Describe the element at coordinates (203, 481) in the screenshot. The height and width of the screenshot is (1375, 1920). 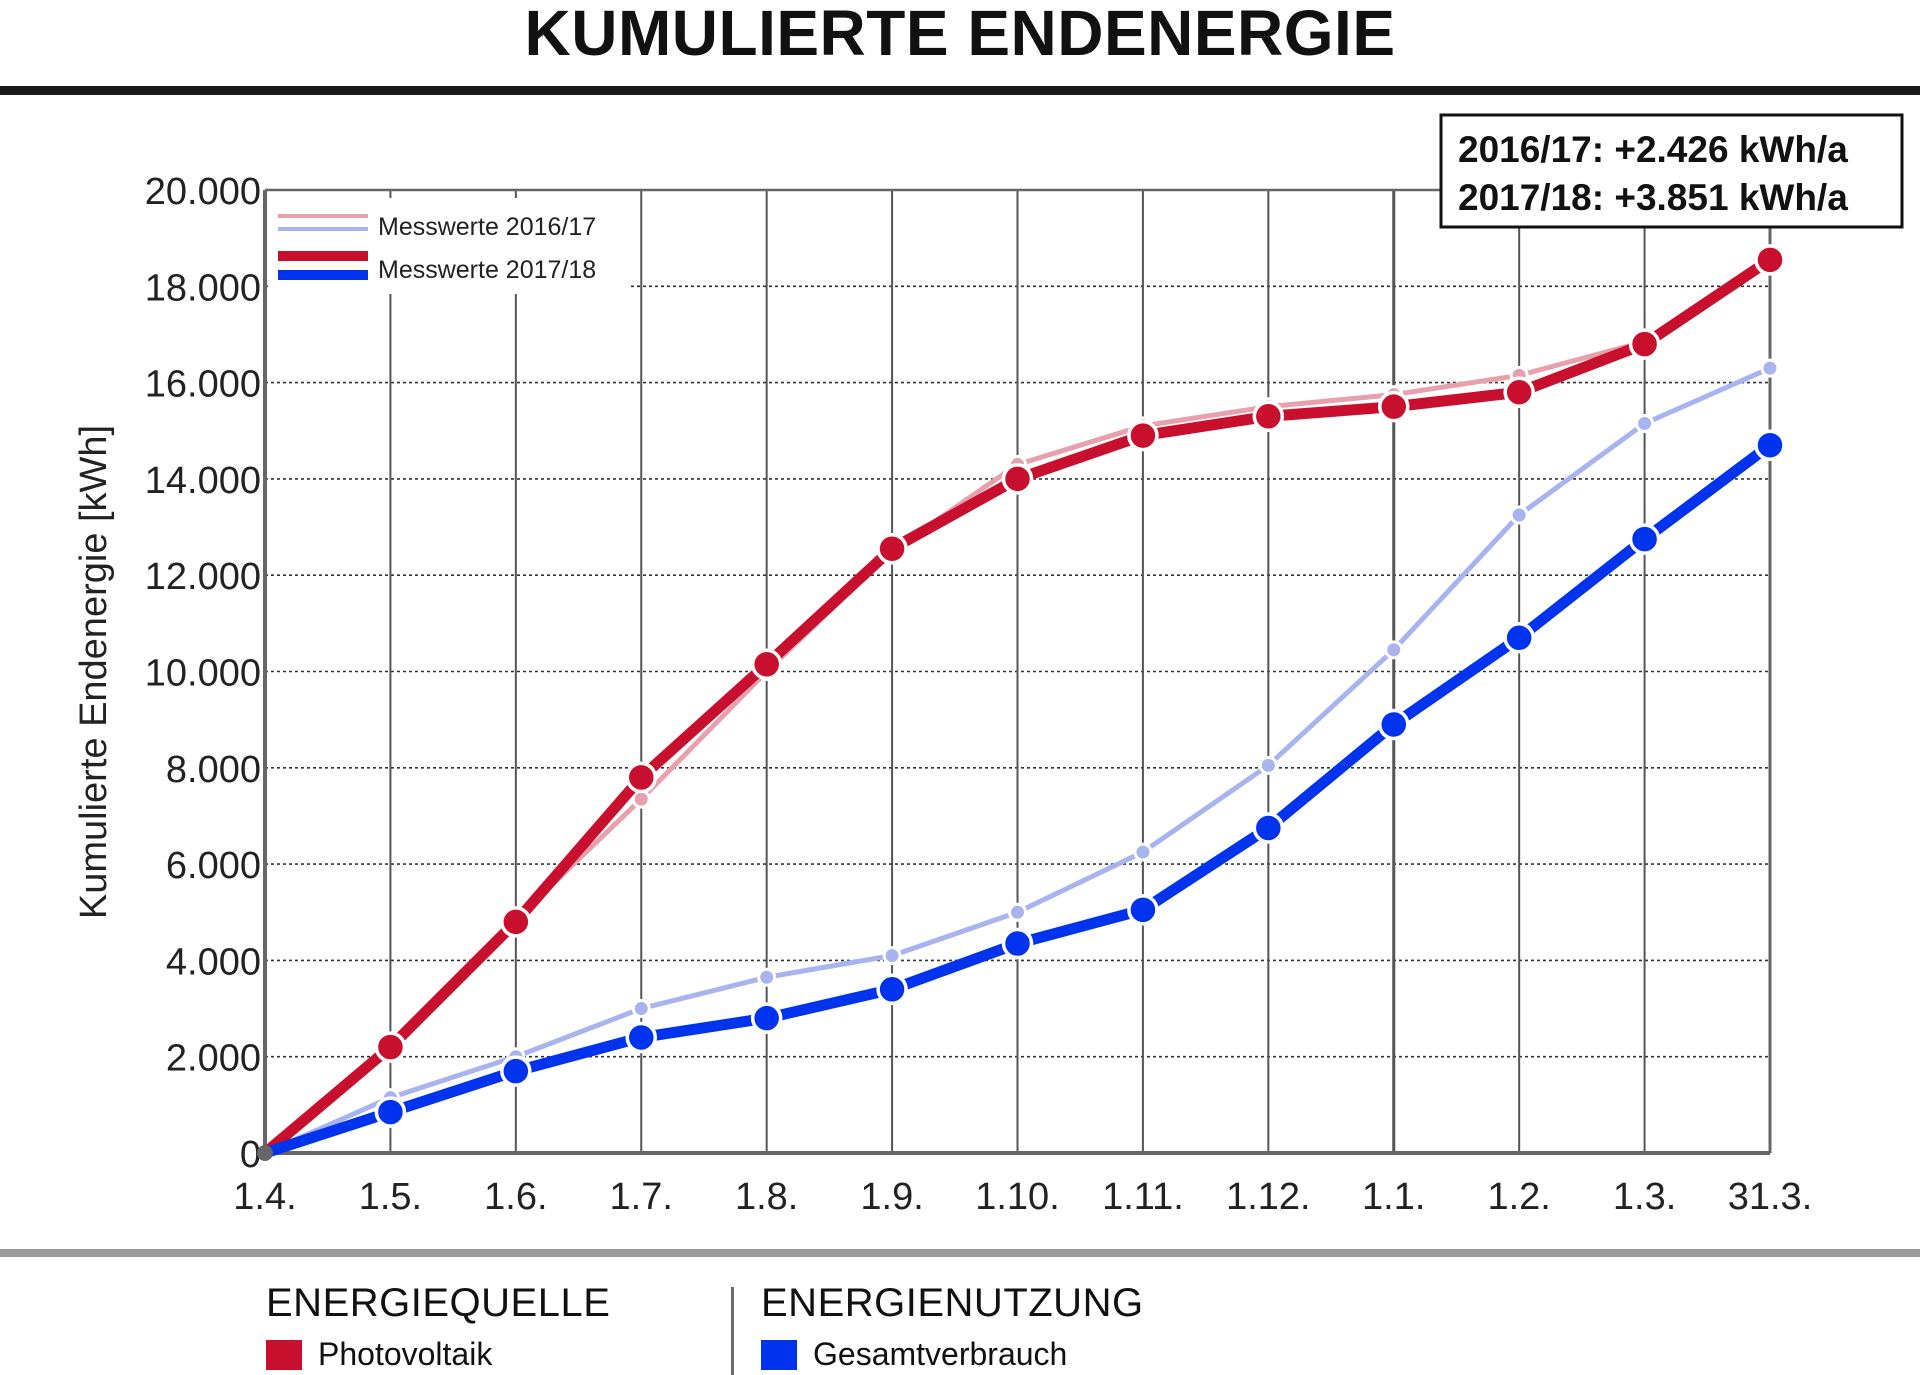
I see `y-tick-label: 14.000` at that location.